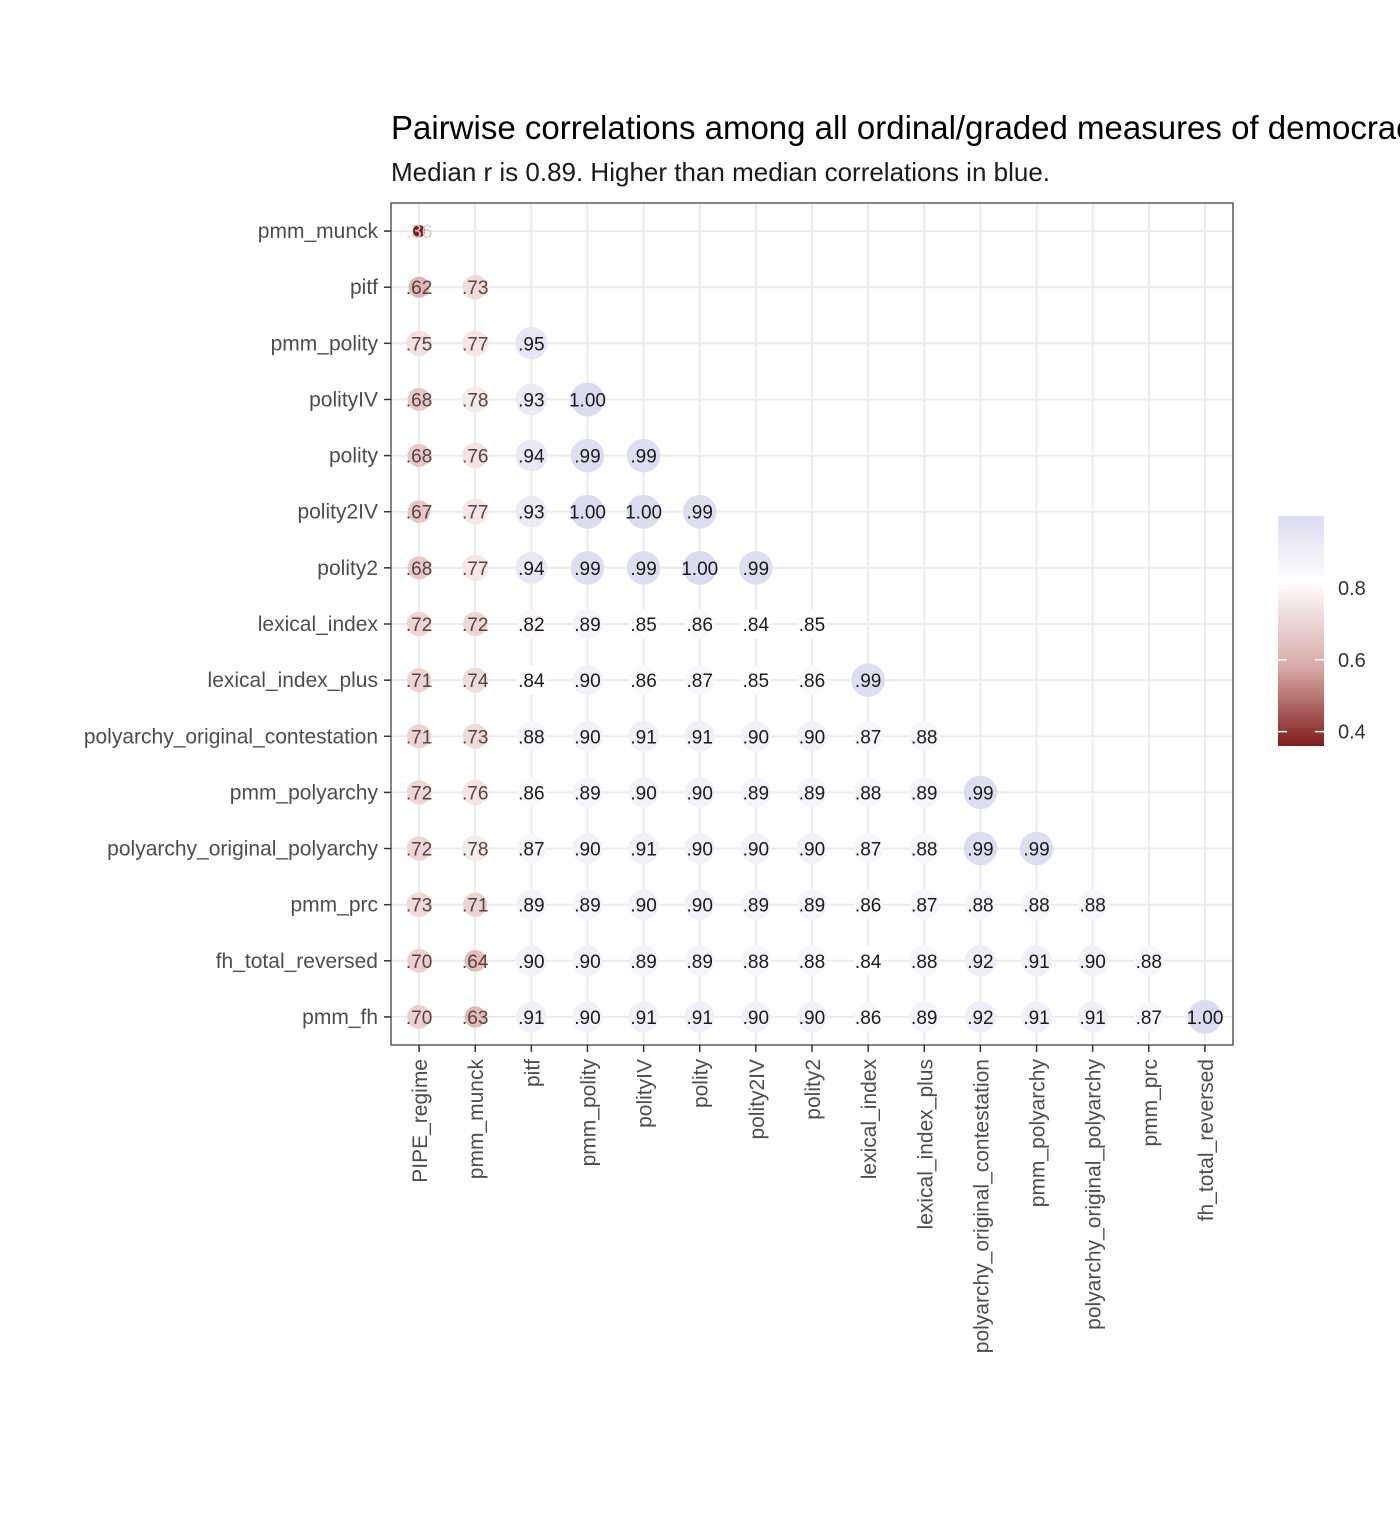 The image size is (1400, 1536). What do you see at coordinates (420, 1121) in the screenshot?
I see `x-tick-label: PIPE_regime` at bounding box center [420, 1121].